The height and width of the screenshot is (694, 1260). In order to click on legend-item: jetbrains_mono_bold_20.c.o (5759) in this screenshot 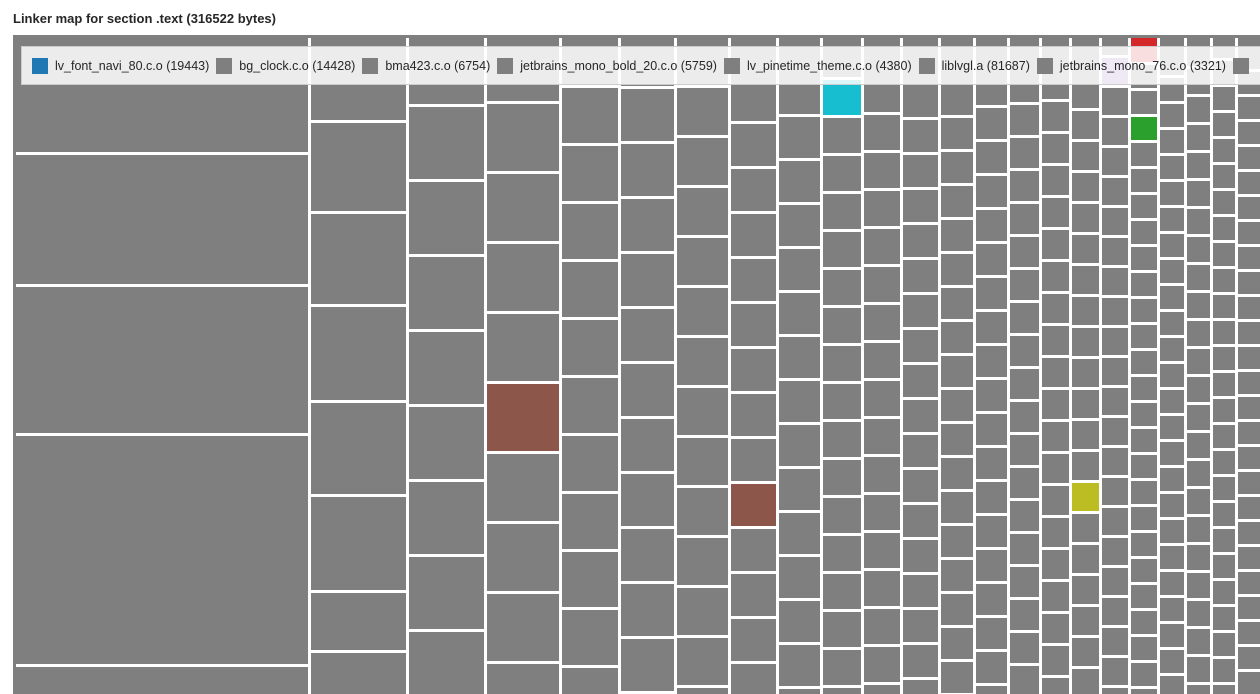, I will do `click(607, 65)`.